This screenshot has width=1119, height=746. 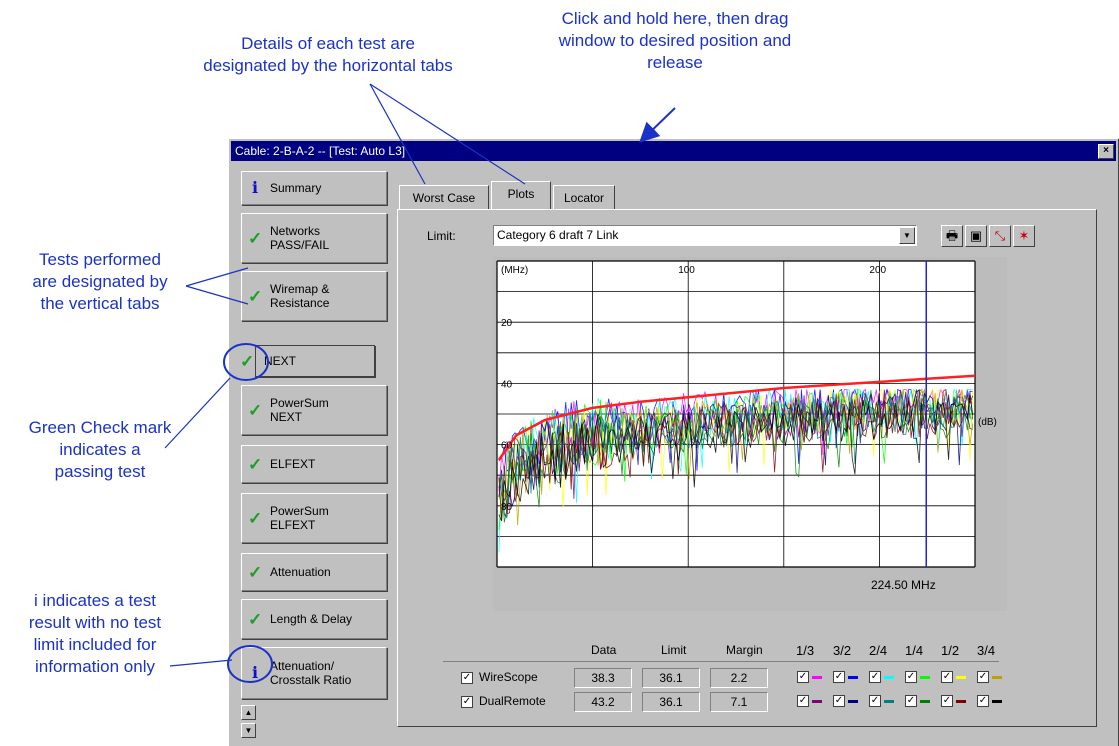 I want to click on limit-line, so click(x=736, y=417).